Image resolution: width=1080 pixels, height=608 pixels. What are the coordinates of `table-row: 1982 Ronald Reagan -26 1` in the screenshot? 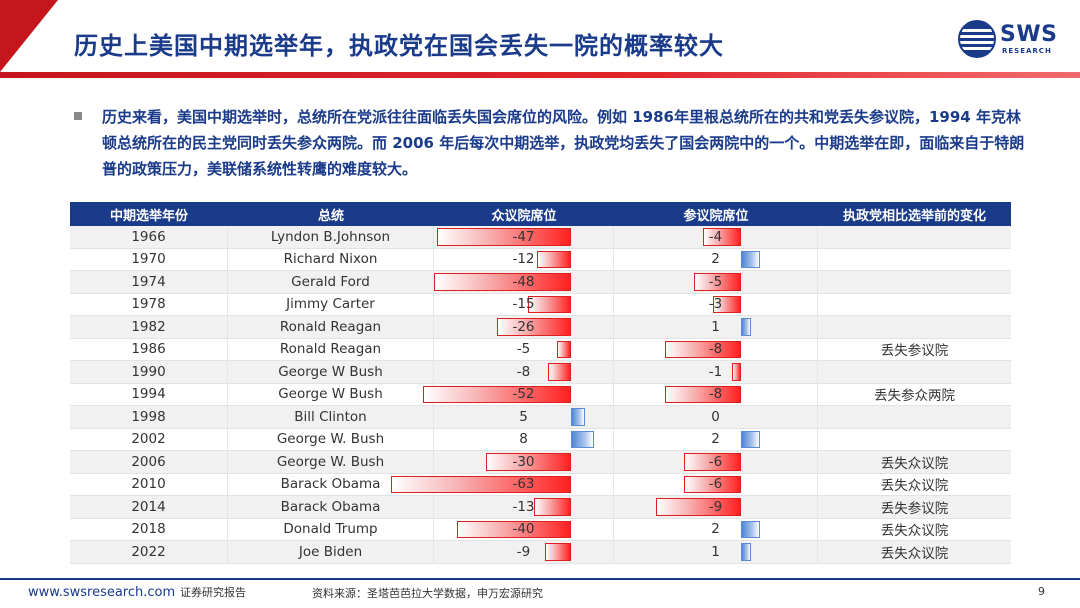 It's located at (540, 327).